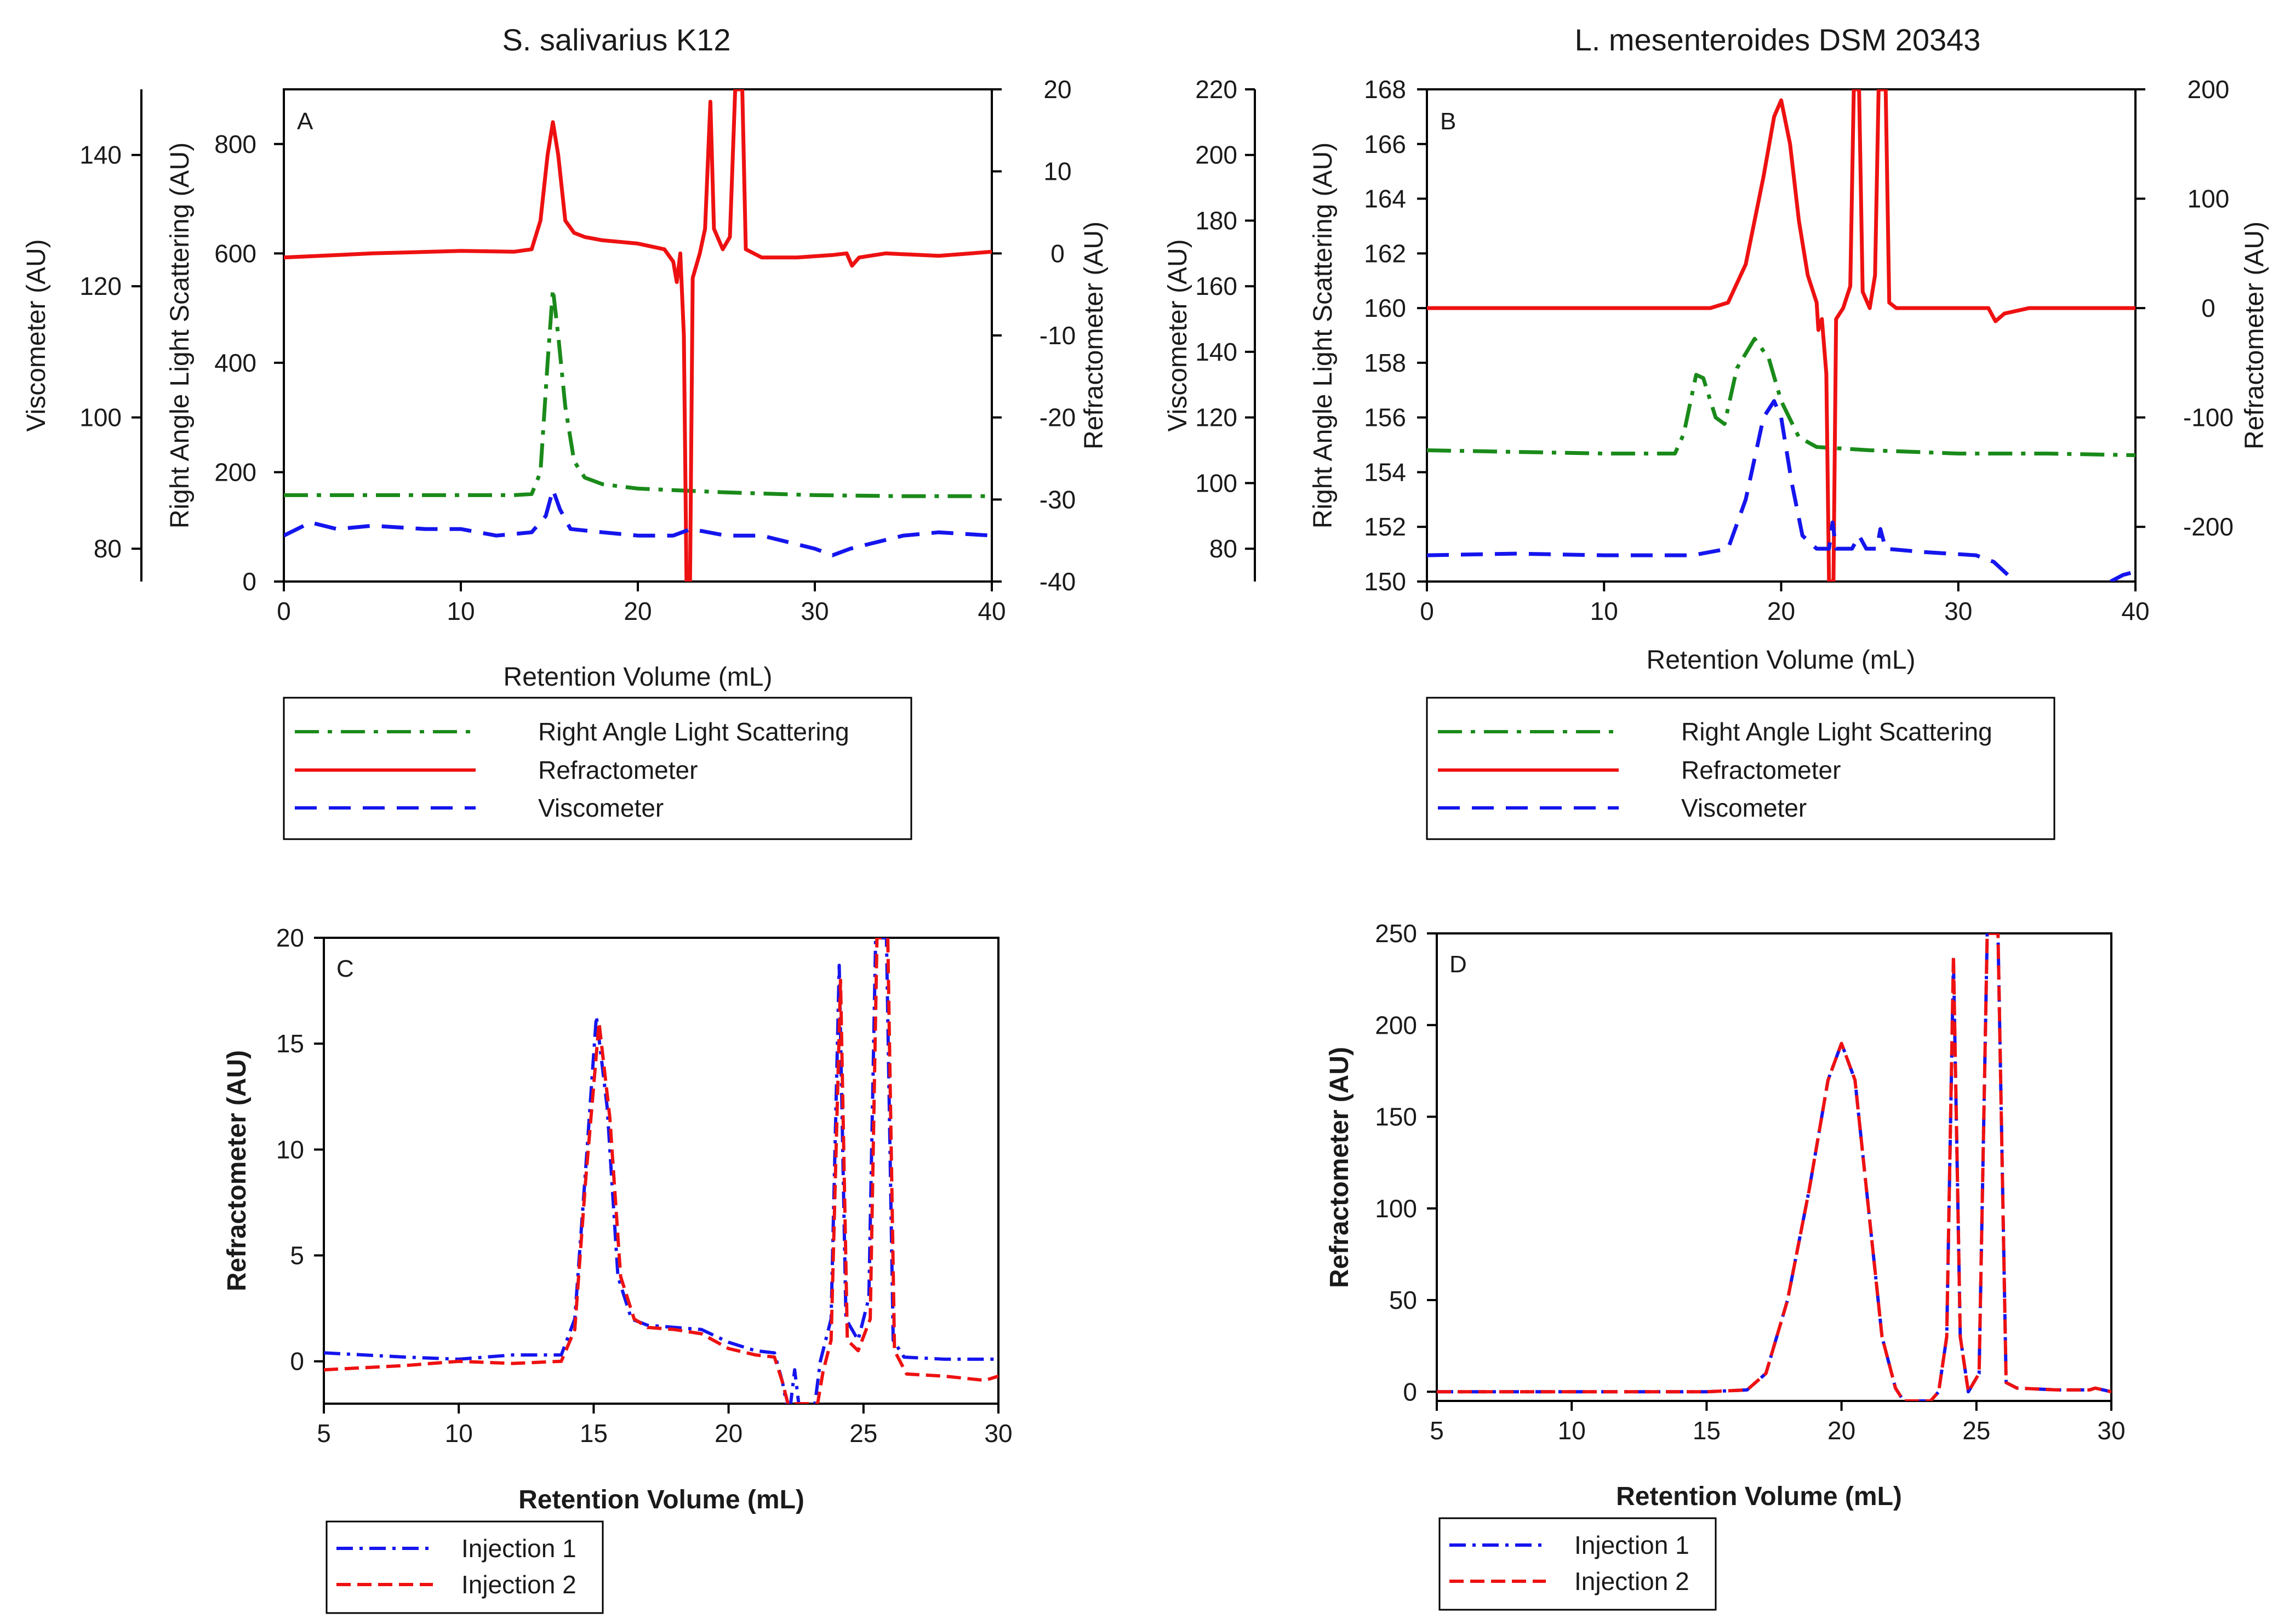 The image size is (2296, 1624). What do you see at coordinates (1385, 581) in the screenshot?
I see `panel-b-rals-tick-label: 150` at bounding box center [1385, 581].